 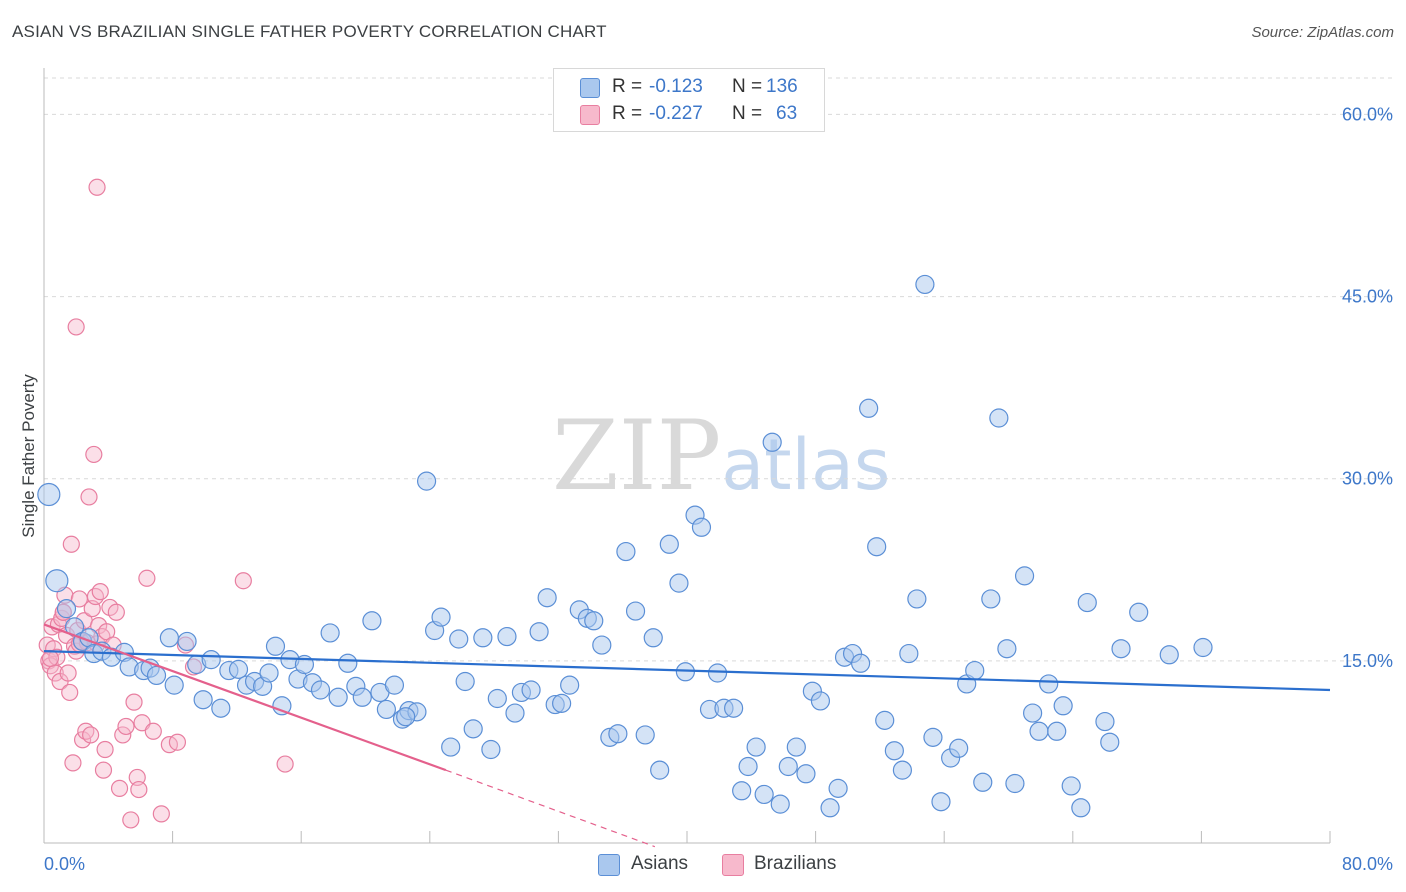 What do you see at coordinates (795, 863) in the screenshot?
I see `brazilians-legend-label: Brazilians` at bounding box center [795, 863].